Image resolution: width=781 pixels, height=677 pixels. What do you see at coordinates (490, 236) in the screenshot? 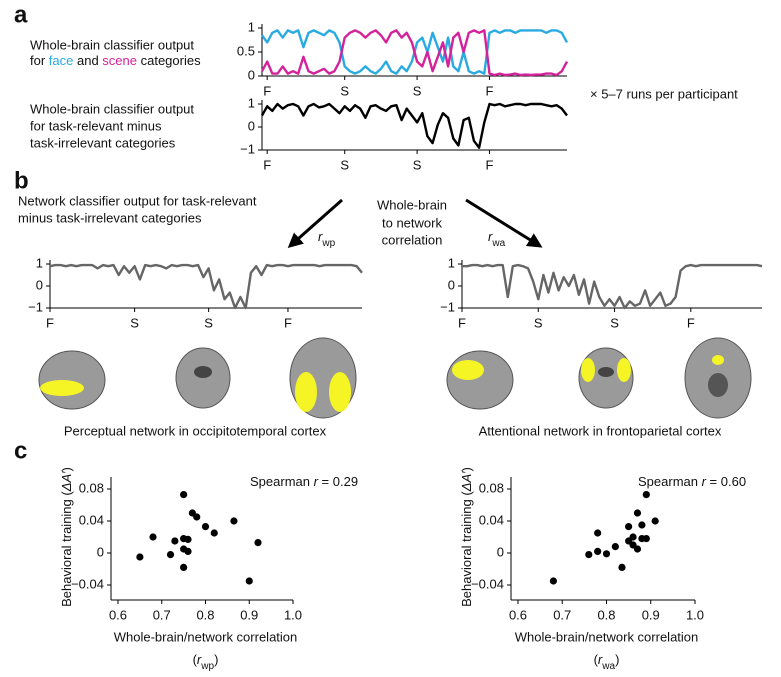
I see `arrow-label-part: r` at bounding box center [490, 236].